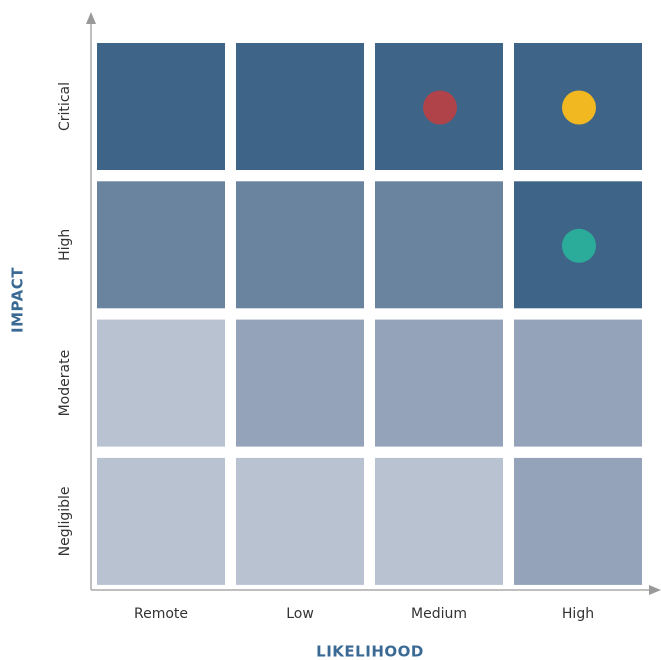  Describe the element at coordinates (65, 106) in the screenshot. I see `row-label: Critical` at that location.